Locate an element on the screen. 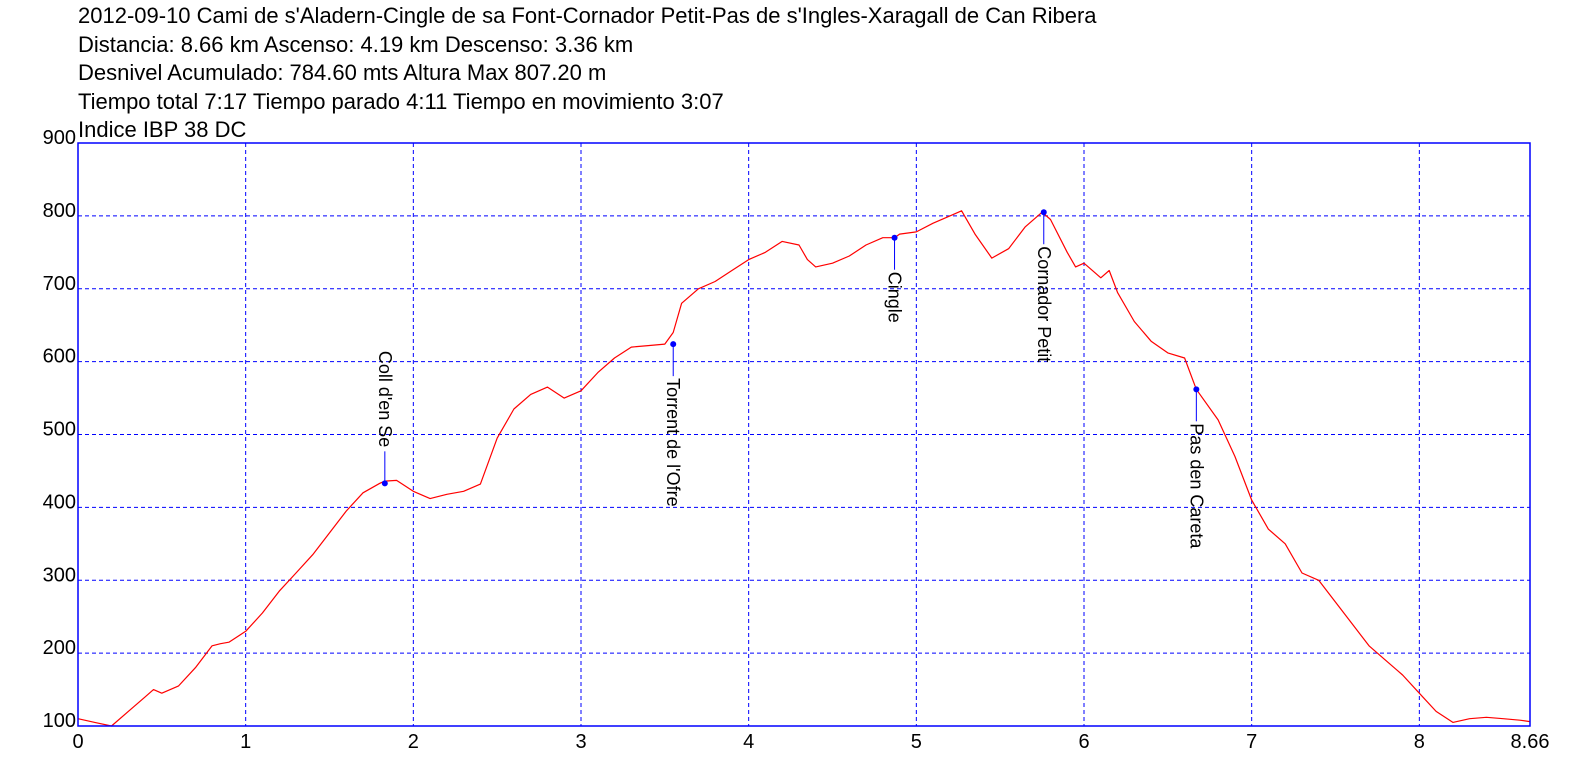  y-tick-label: 300 is located at coordinates (59, 575).